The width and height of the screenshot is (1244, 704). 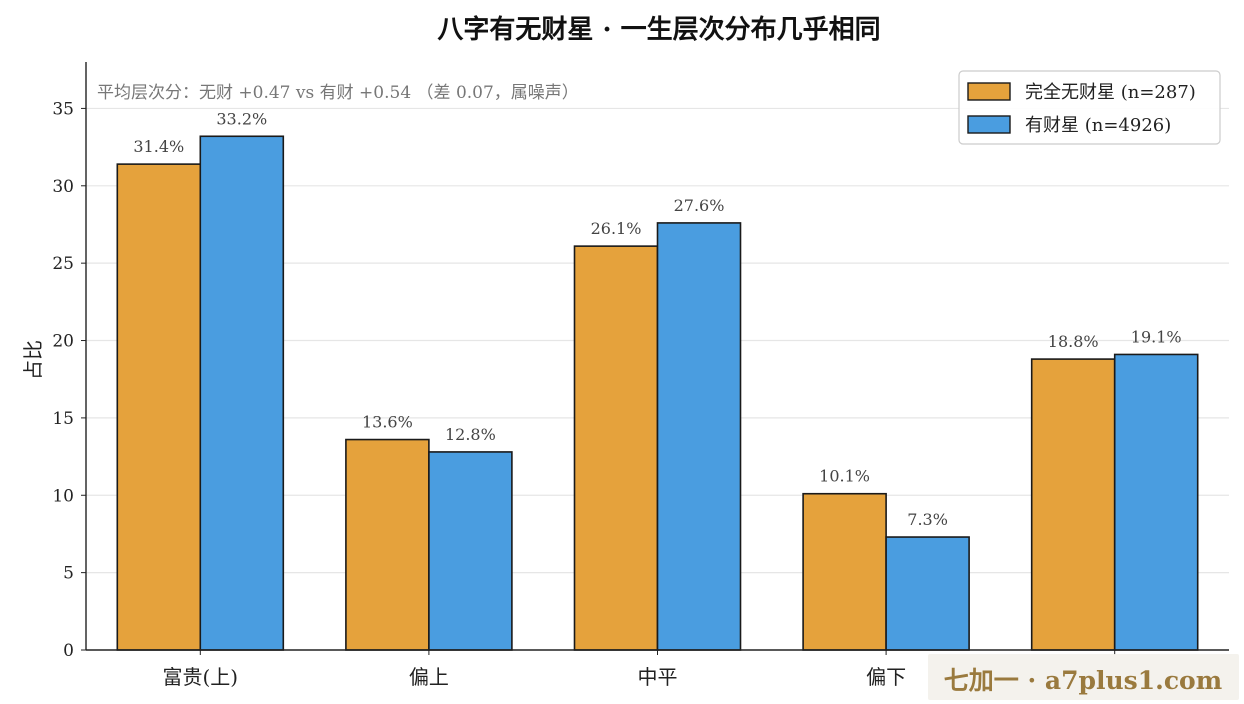 I want to click on legend: 完全无财星 (n=287) 有财星 (n=4926), so click(x=1089, y=107).